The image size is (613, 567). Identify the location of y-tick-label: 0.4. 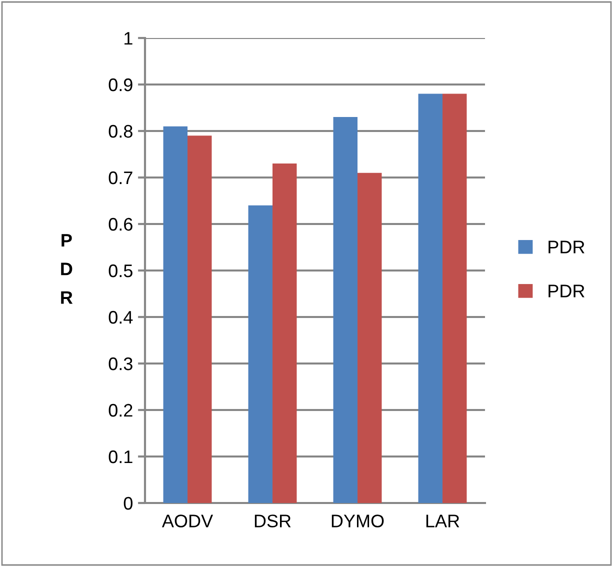
(120, 317).